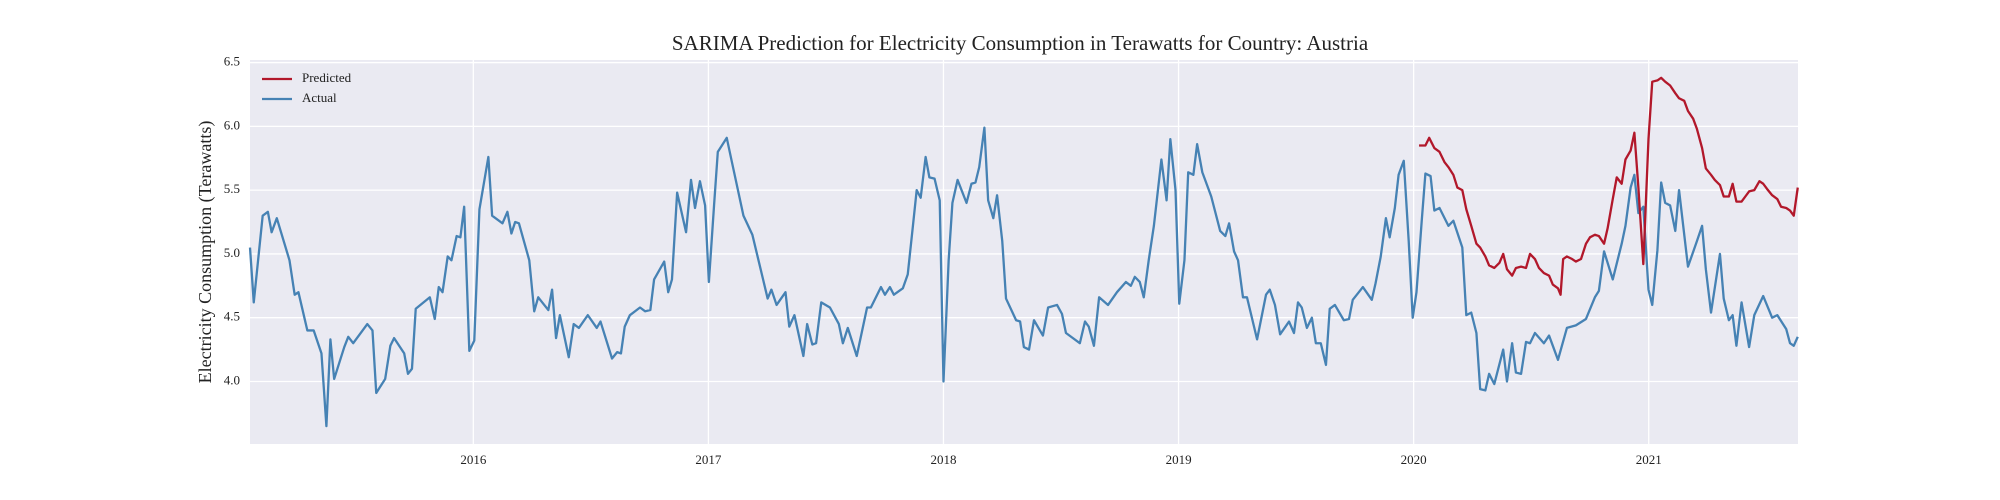 The image size is (2000, 500). I want to click on x-tick-label: 2016, so click(473, 459).